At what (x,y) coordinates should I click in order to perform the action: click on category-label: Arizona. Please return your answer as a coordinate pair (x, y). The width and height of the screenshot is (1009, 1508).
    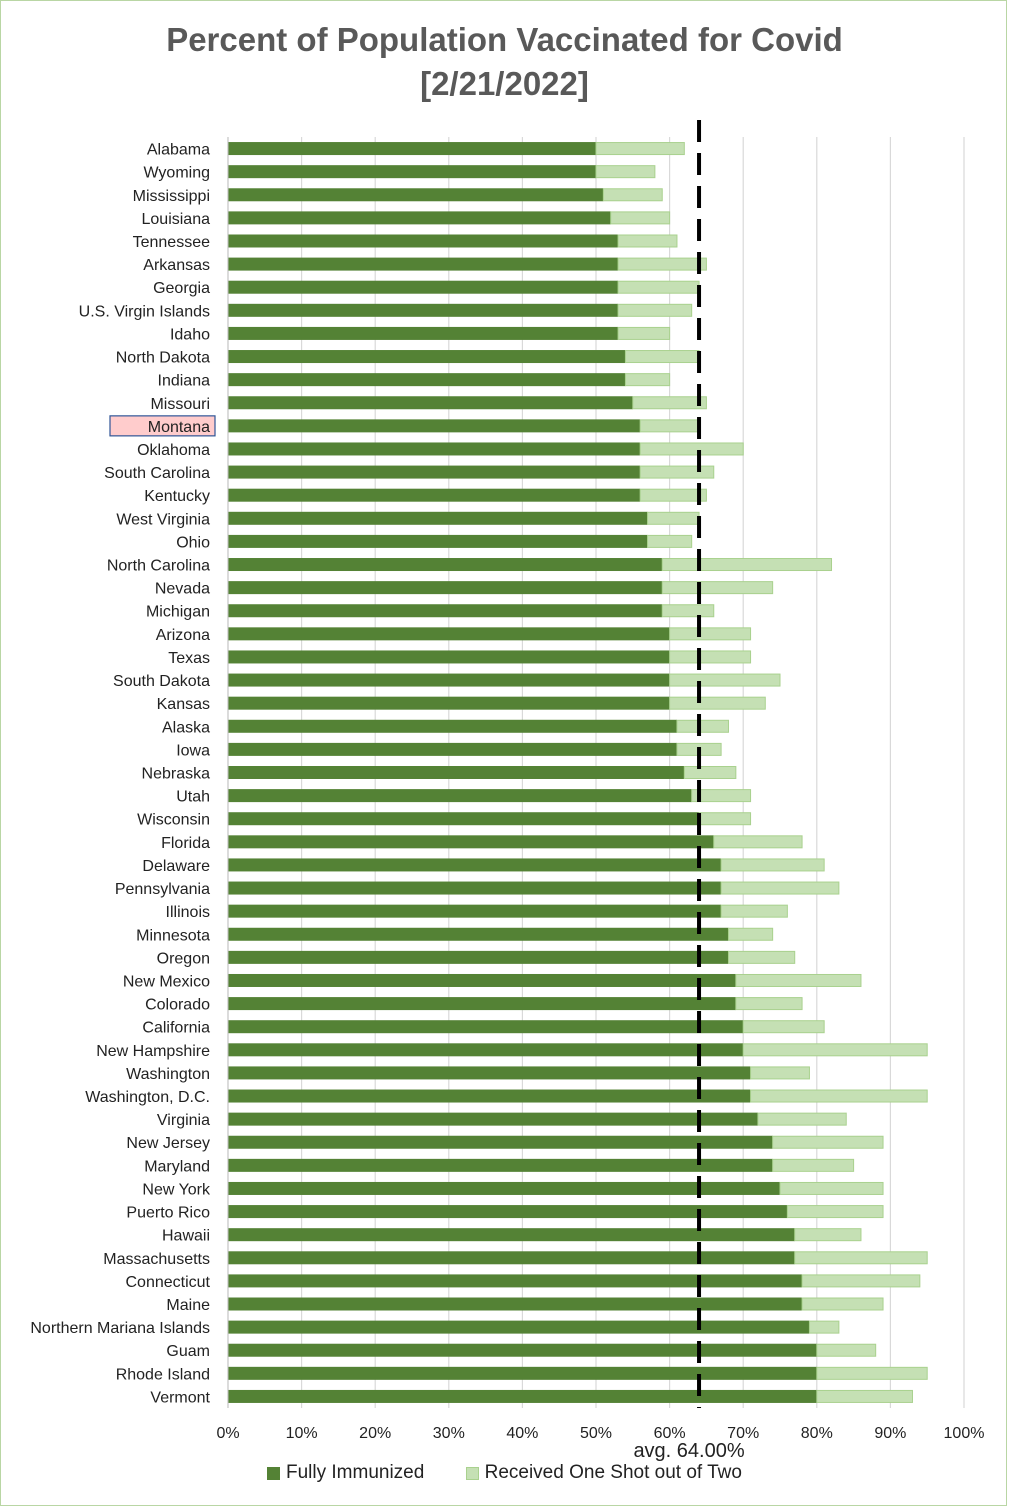
    Looking at the image, I should click on (183, 635).